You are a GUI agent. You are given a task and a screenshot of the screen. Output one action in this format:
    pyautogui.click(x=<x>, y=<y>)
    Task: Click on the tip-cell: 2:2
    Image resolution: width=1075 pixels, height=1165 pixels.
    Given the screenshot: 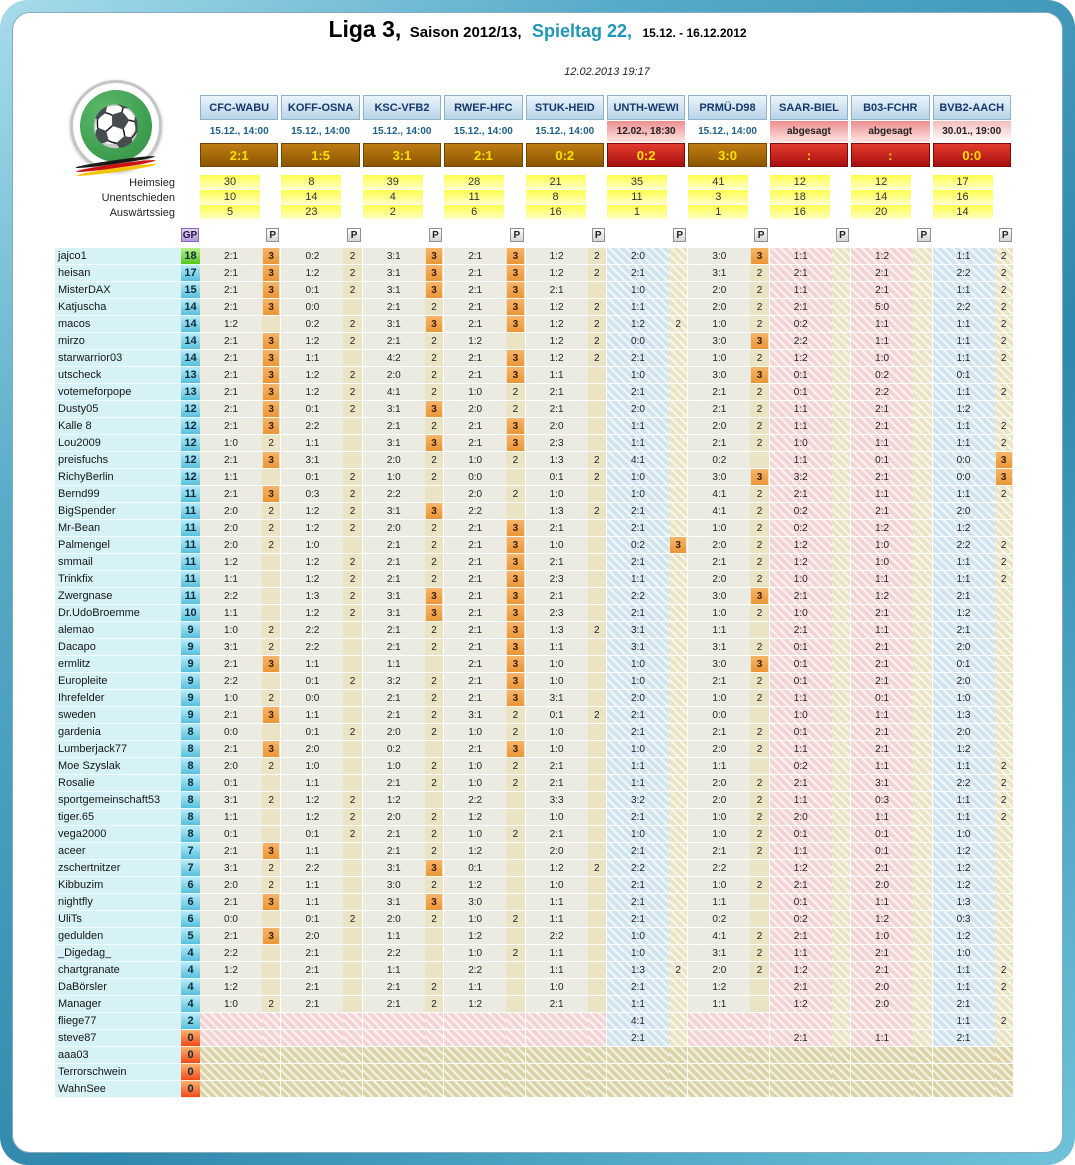 What is the action you would take?
    pyautogui.click(x=800, y=341)
    